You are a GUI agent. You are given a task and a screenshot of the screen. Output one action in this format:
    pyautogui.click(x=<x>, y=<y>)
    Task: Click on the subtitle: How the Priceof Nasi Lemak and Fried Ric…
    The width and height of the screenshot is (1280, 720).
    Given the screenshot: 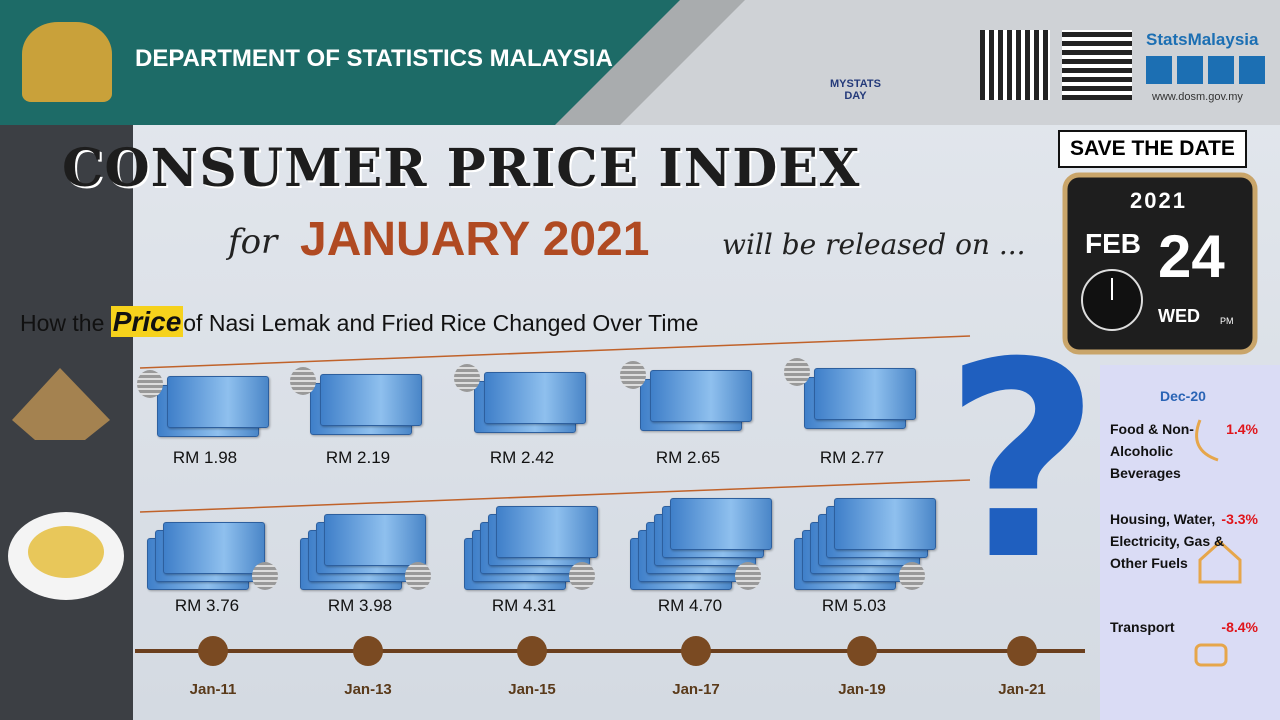 What is the action you would take?
    pyautogui.click(x=359, y=322)
    